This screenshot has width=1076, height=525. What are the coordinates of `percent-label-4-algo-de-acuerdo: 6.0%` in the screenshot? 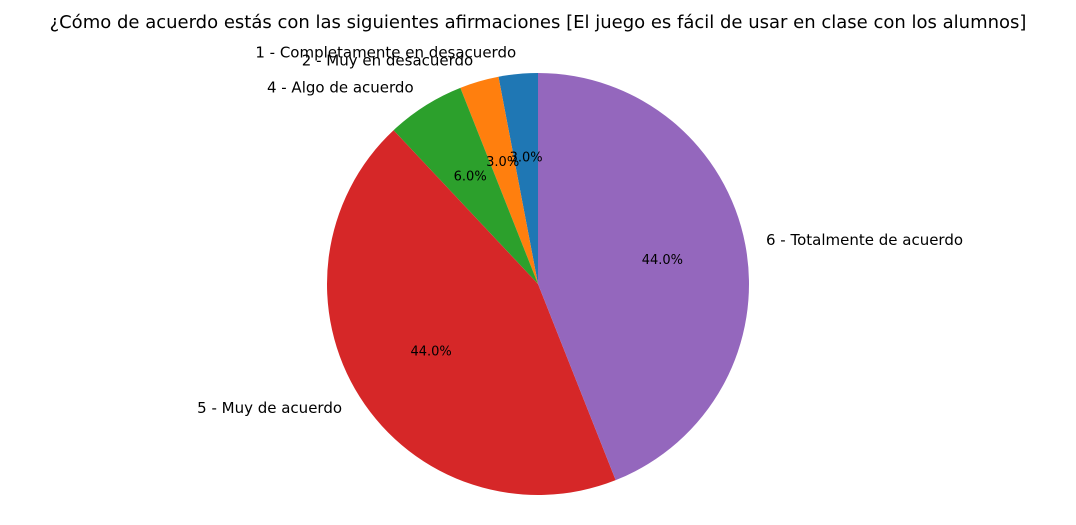 It's located at (470, 177).